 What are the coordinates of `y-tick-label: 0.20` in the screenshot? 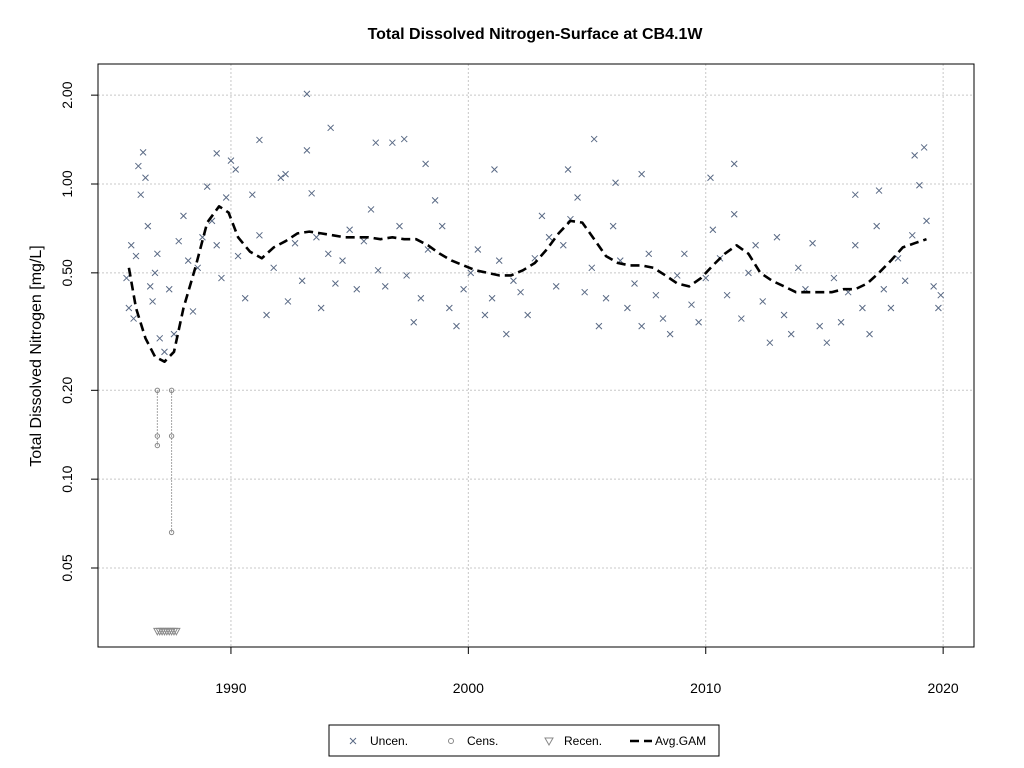 It's located at (67, 389).